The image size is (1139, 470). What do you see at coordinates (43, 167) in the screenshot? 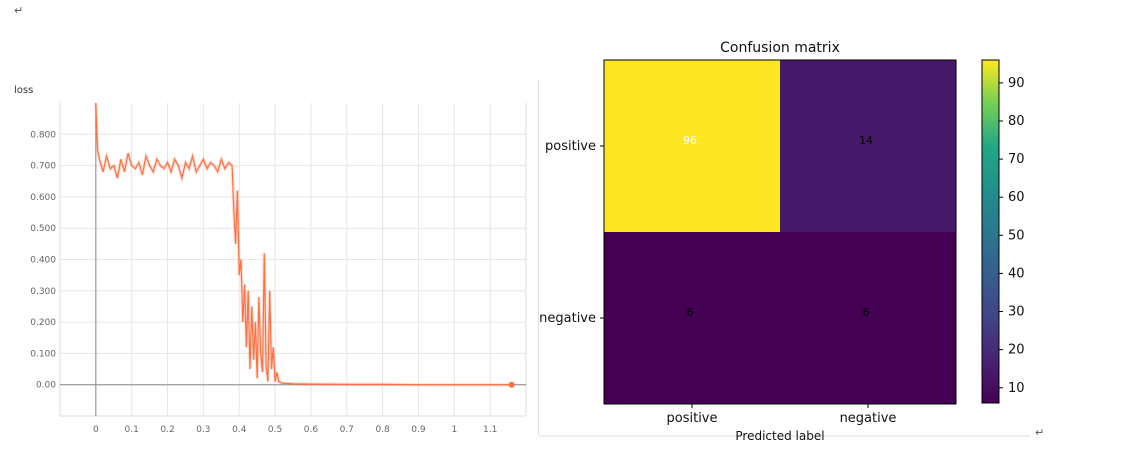
I see `loss-y-tick-label: 0.700` at bounding box center [43, 167].